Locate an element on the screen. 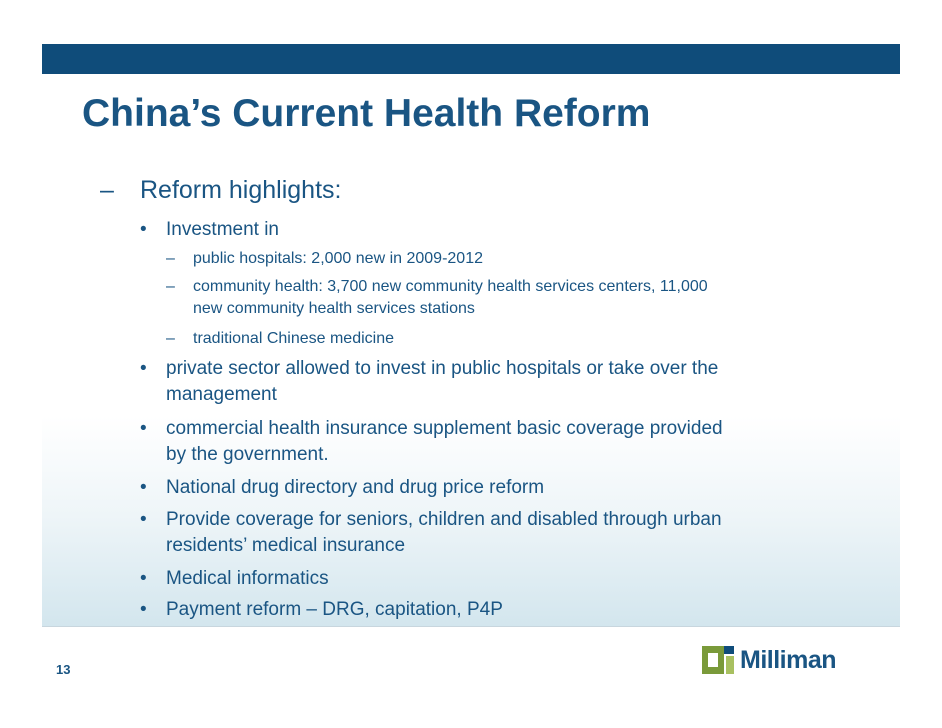  list-item: • Payment reform – DRG, capitation, P4P is located at coordinates (321, 610).